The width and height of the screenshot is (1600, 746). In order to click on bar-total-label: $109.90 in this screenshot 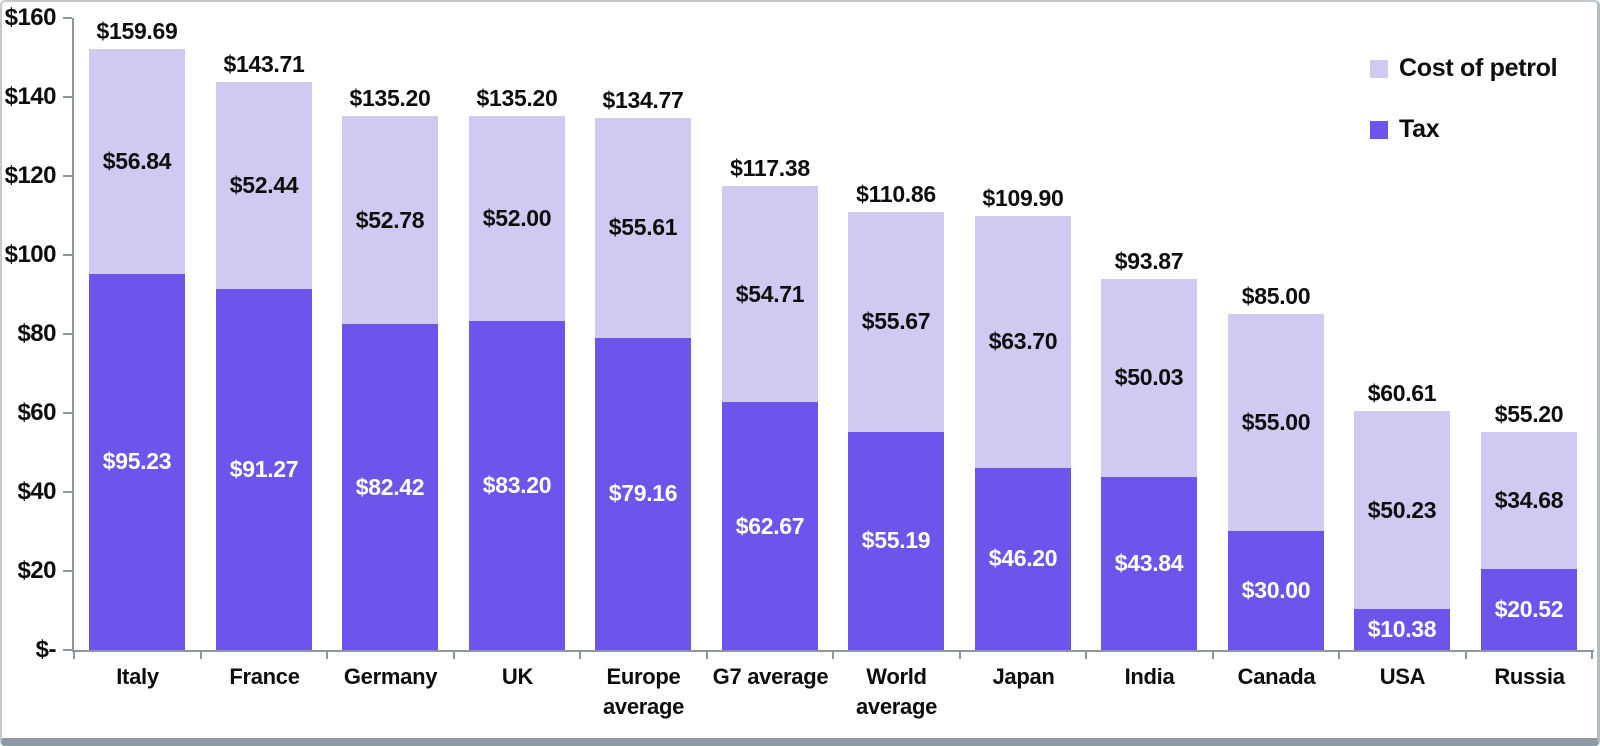, I will do `click(1023, 198)`.